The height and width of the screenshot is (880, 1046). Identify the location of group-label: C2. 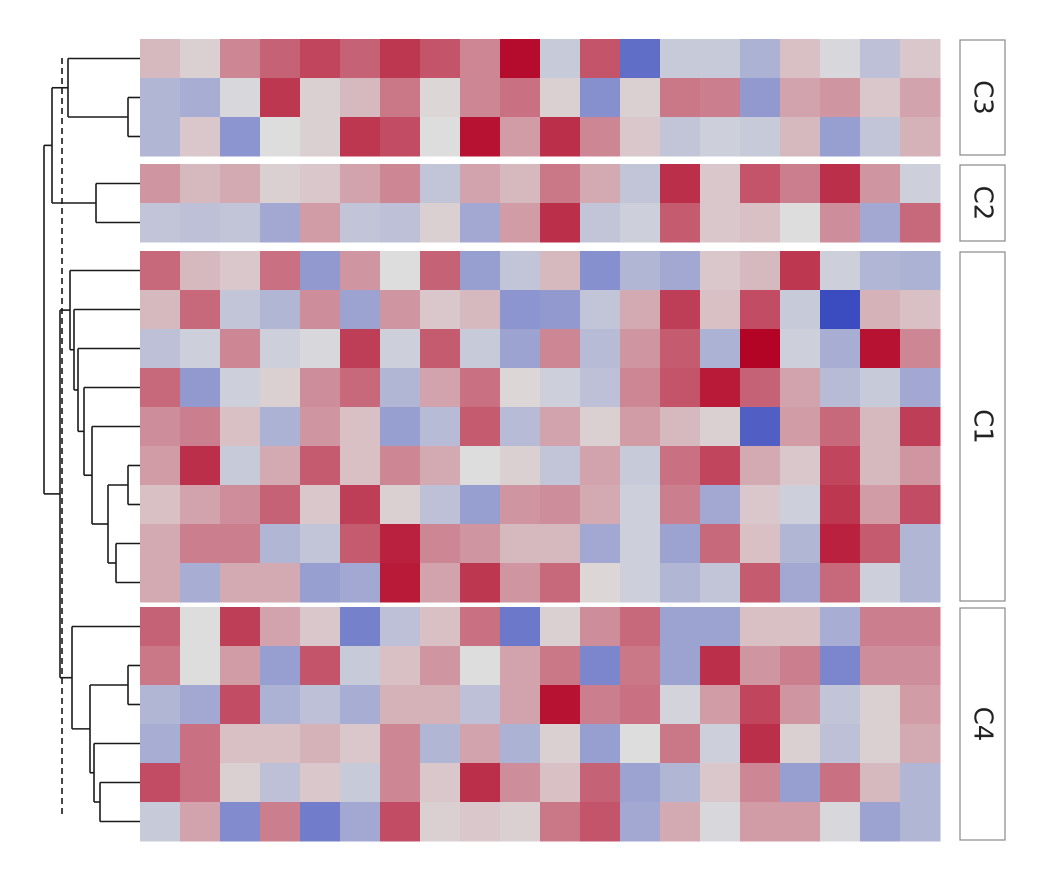
(983, 203).